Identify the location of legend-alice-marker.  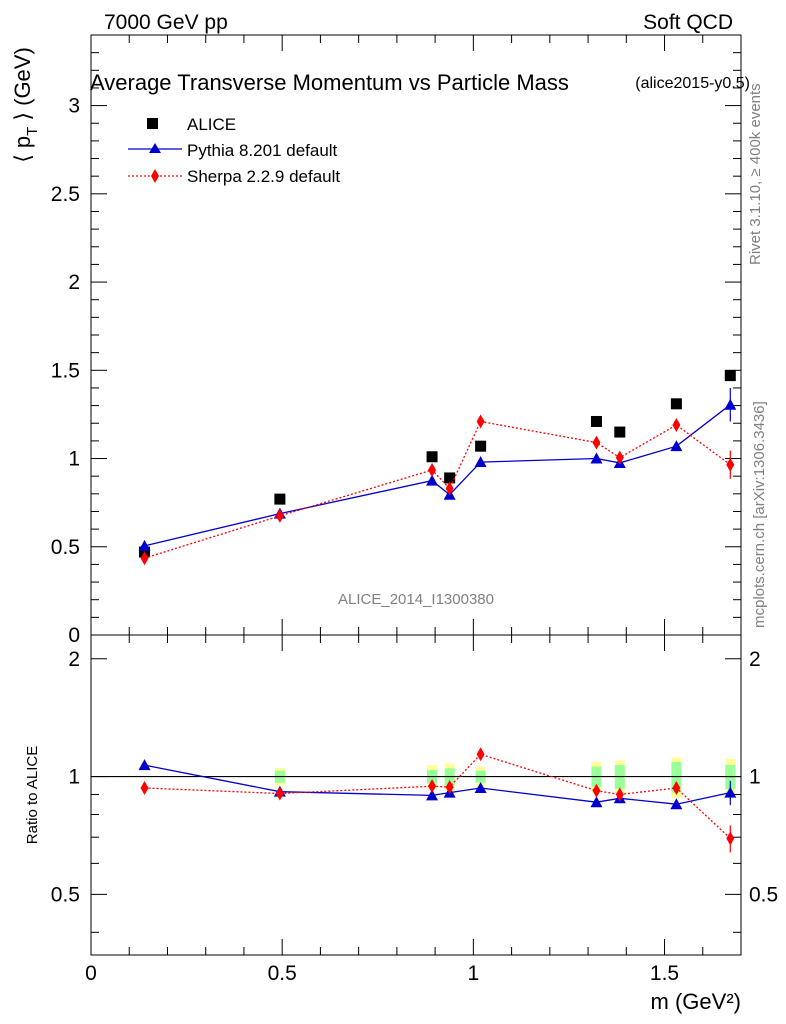
(152, 123).